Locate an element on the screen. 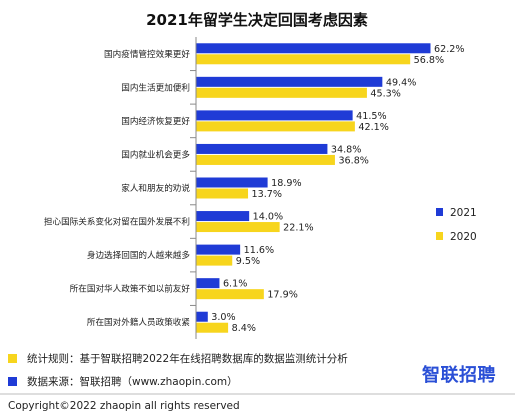 Image resolution: width=515 pixels, height=419 pixels. brand-logo: 智联招聘 is located at coordinates (459, 375).